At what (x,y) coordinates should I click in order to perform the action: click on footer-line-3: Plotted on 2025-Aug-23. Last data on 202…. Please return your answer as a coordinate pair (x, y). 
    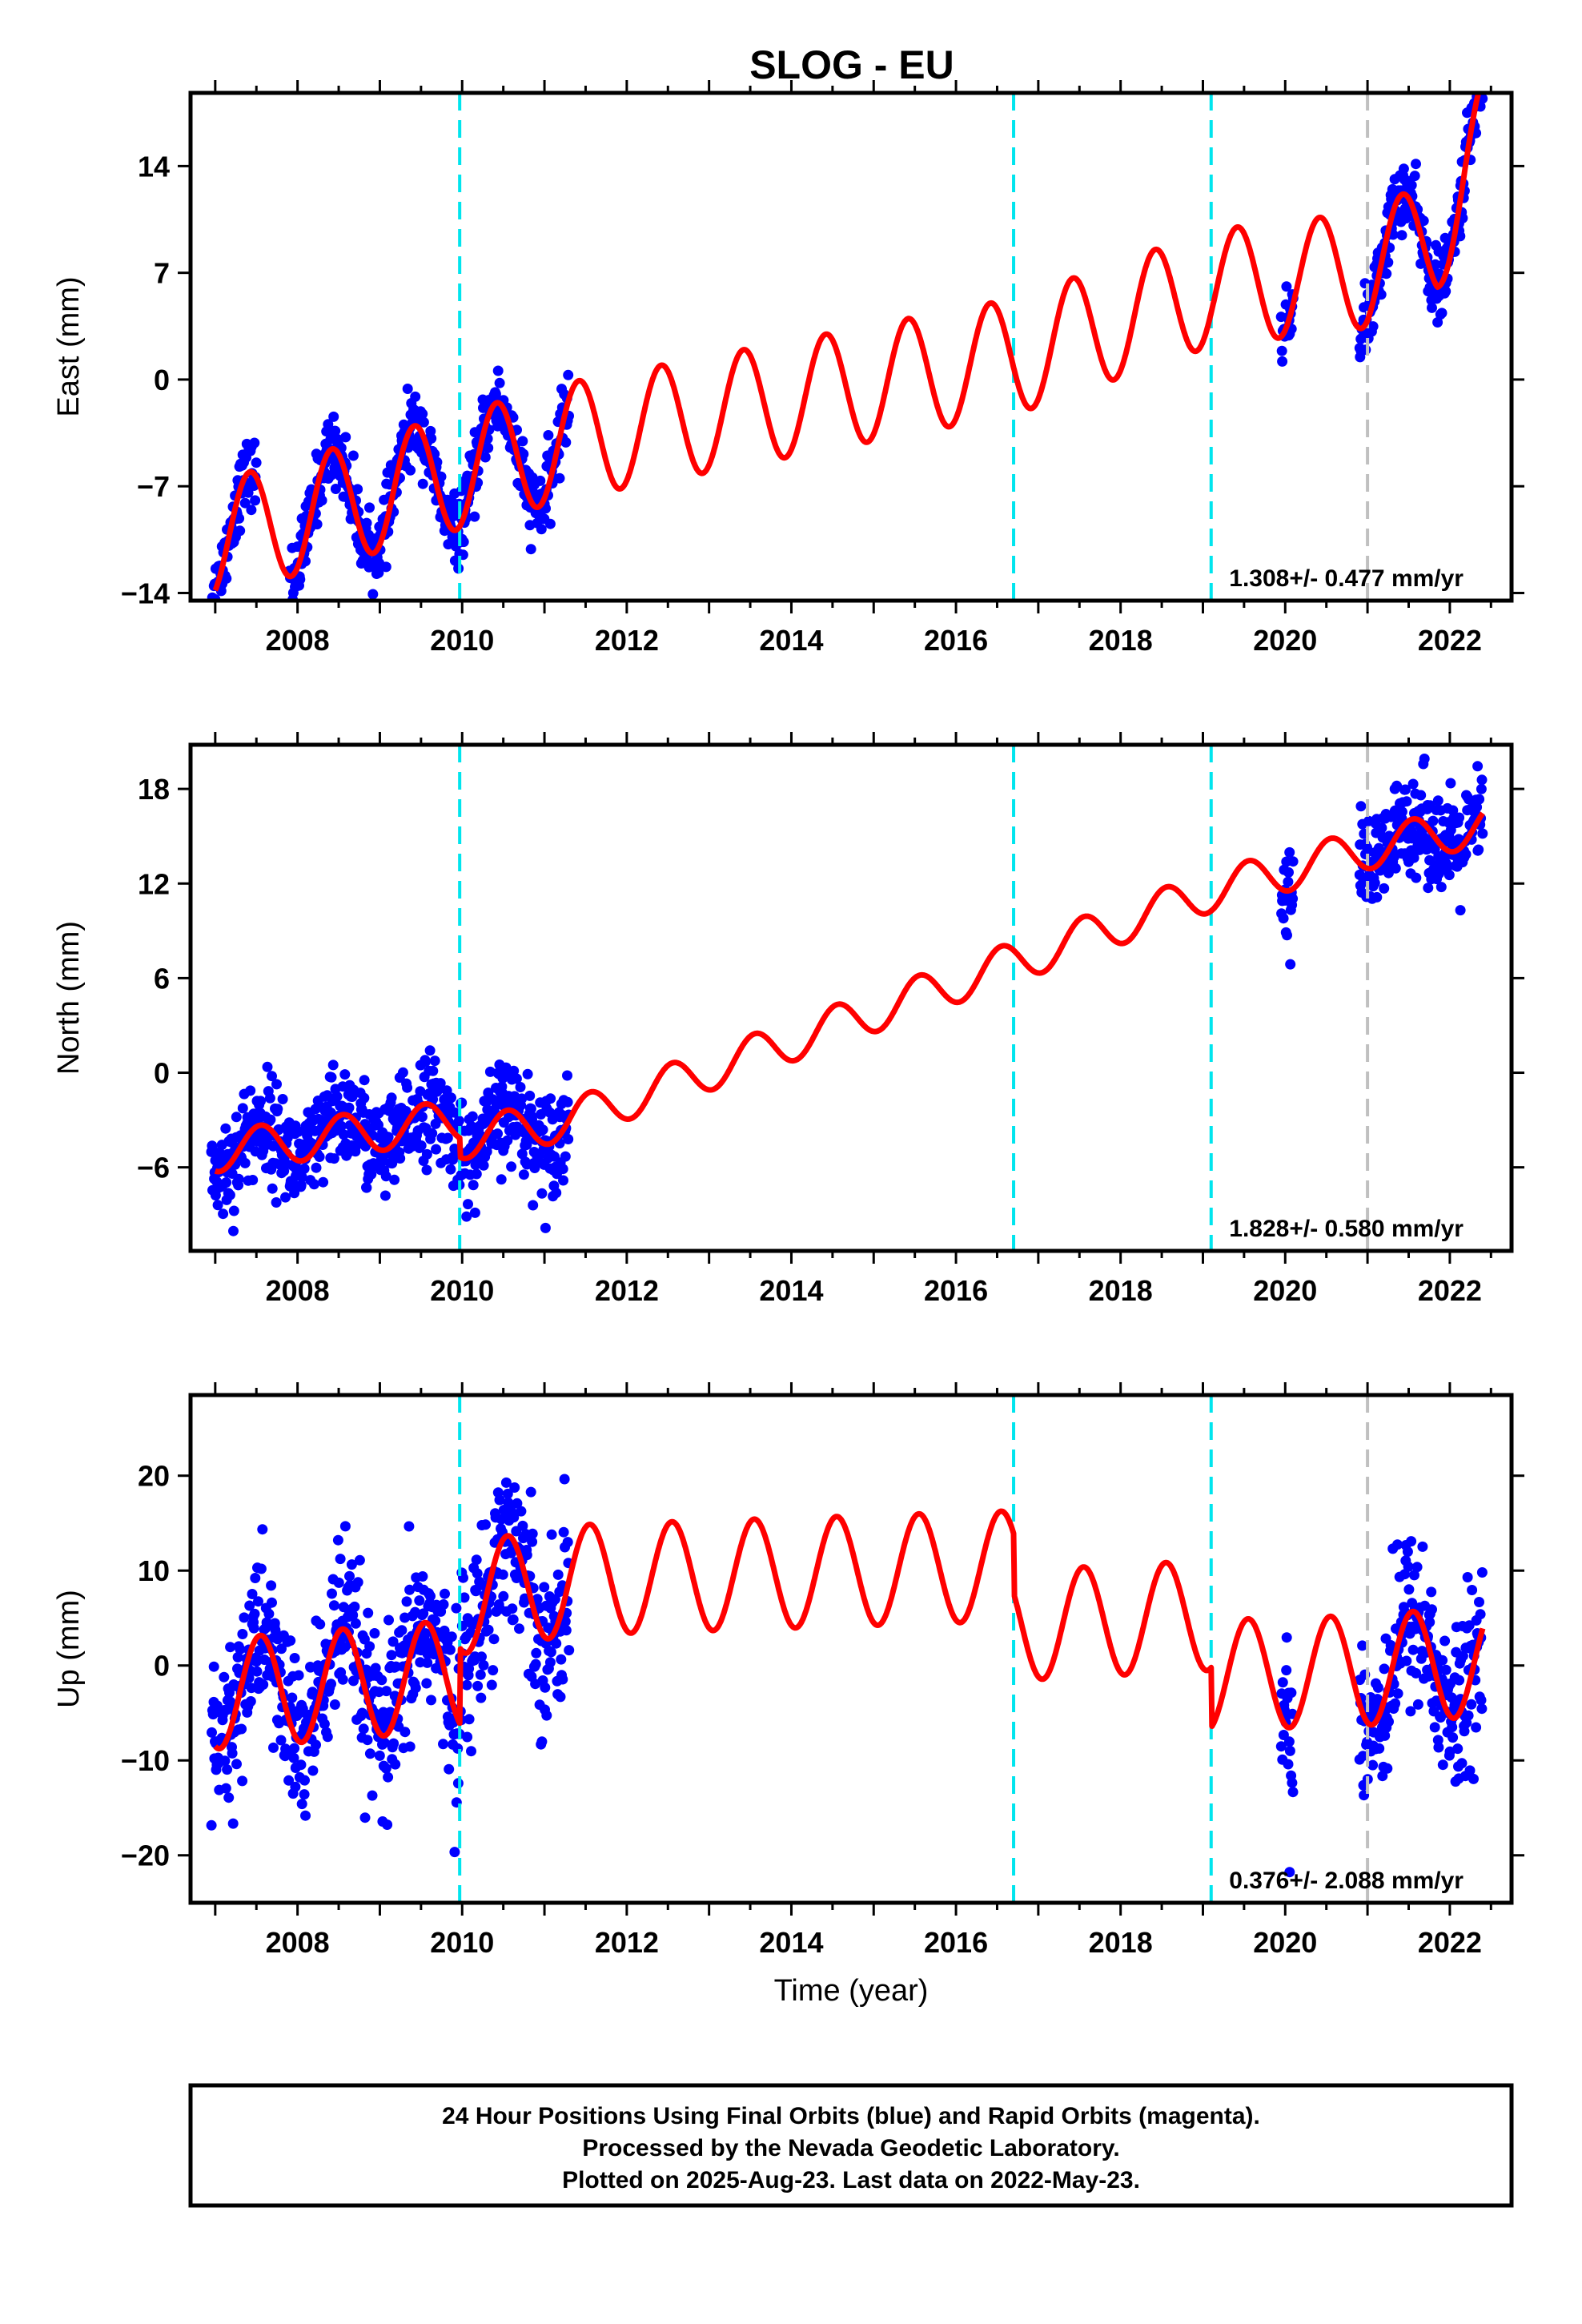
    Looking at the image, I should click on (851, 2180).